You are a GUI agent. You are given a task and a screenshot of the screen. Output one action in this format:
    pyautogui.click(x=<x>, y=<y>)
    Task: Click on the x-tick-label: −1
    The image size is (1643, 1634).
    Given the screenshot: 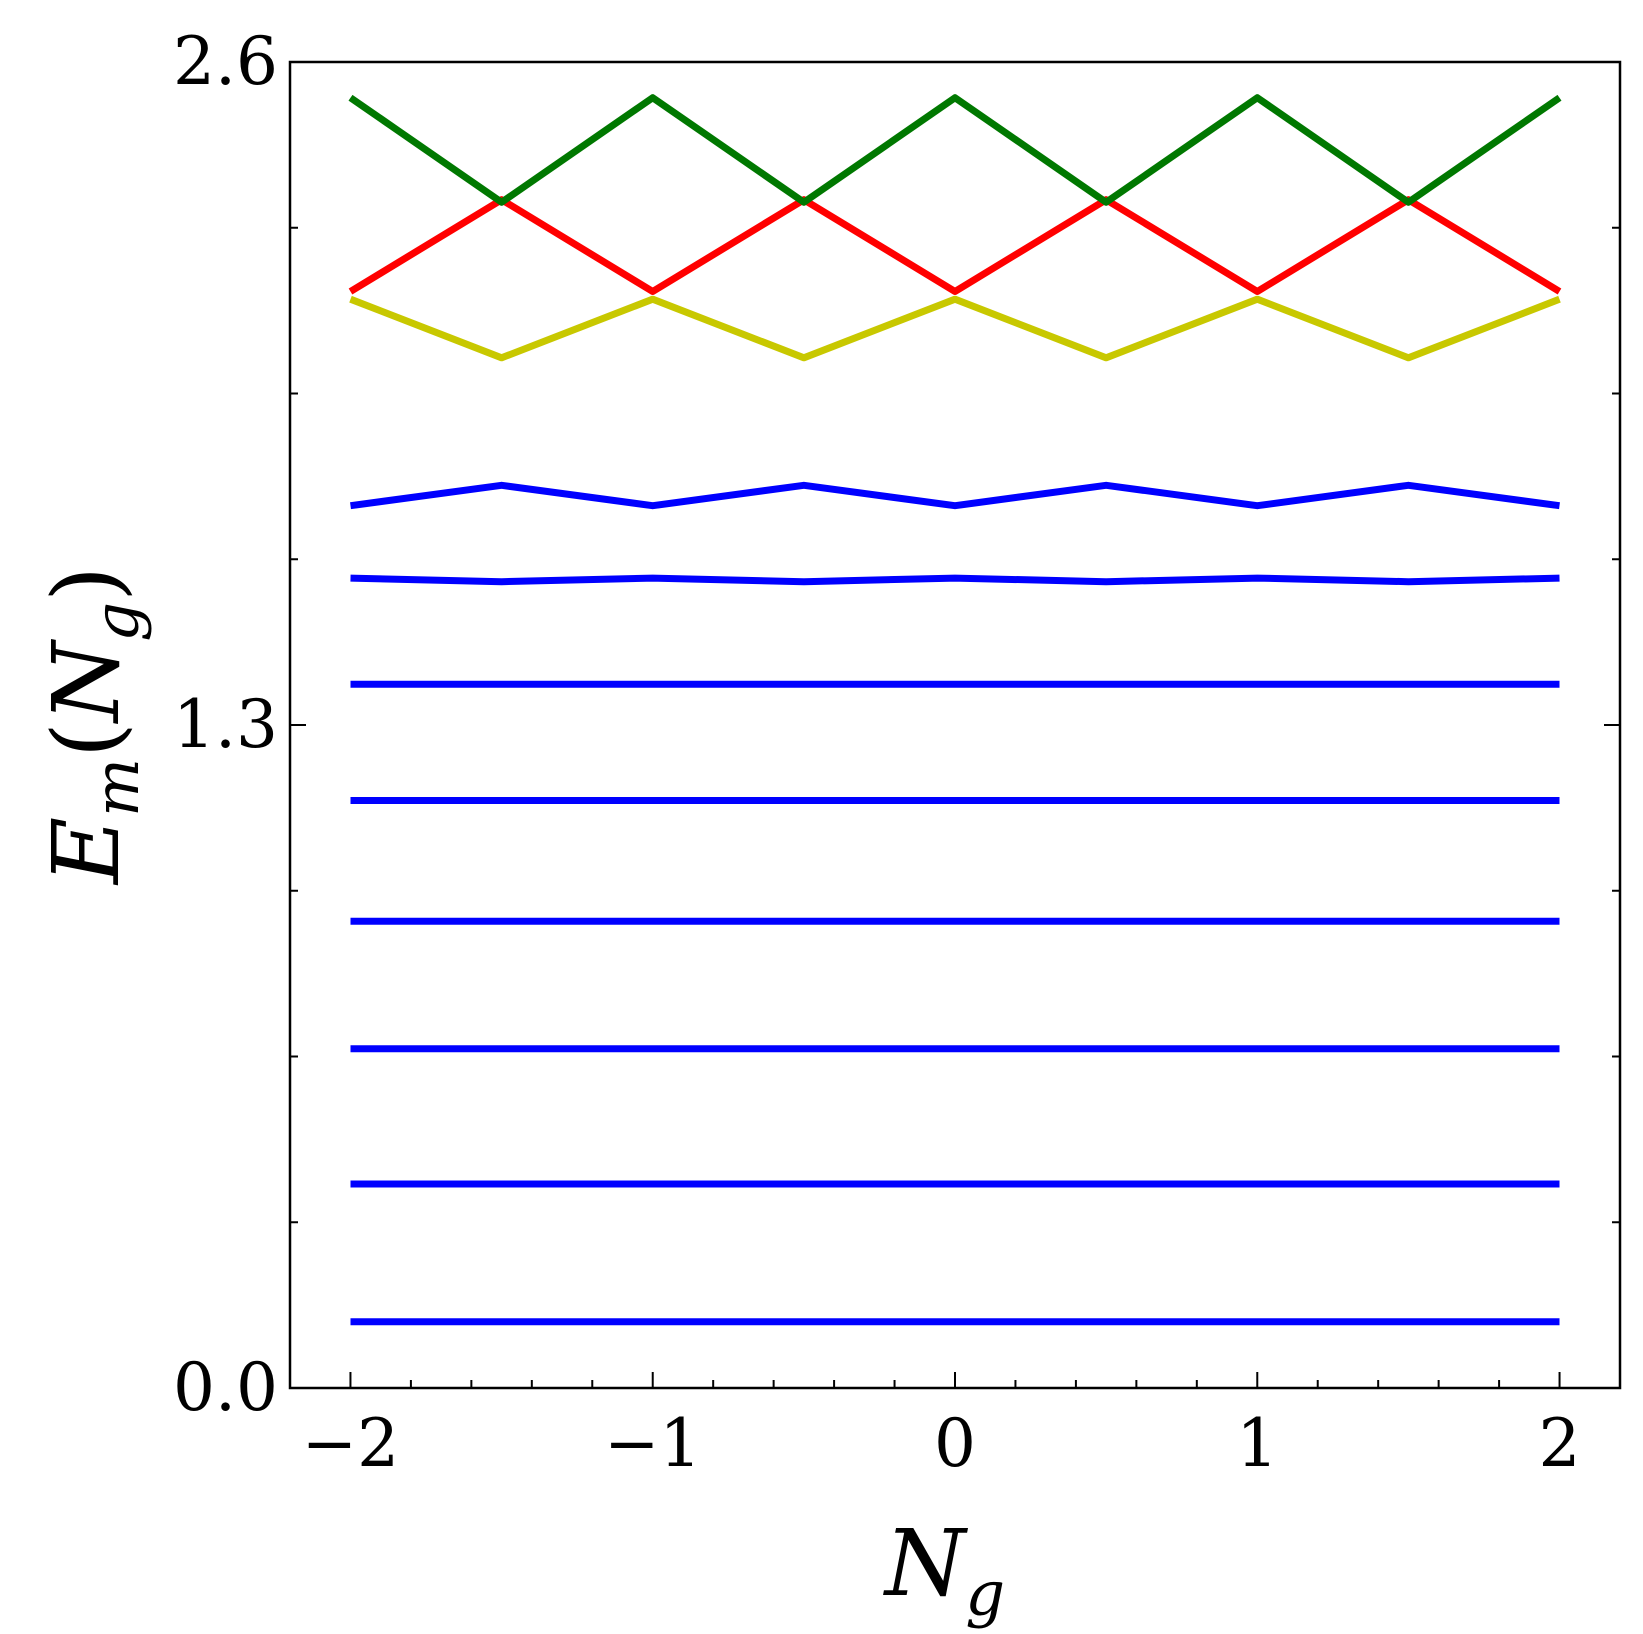 What is the action you would take?
    pyautogui.click(x=652, y=1443)
    